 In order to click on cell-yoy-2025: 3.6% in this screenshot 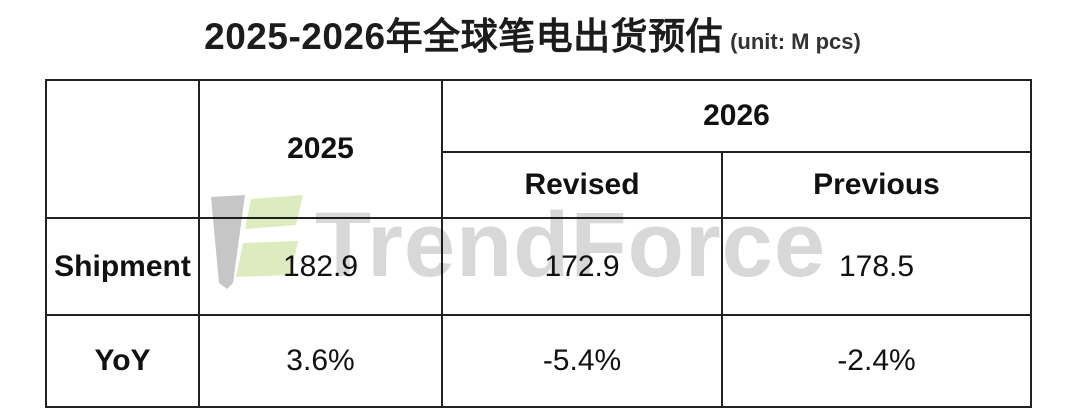, I will do `click(320, 361)`.